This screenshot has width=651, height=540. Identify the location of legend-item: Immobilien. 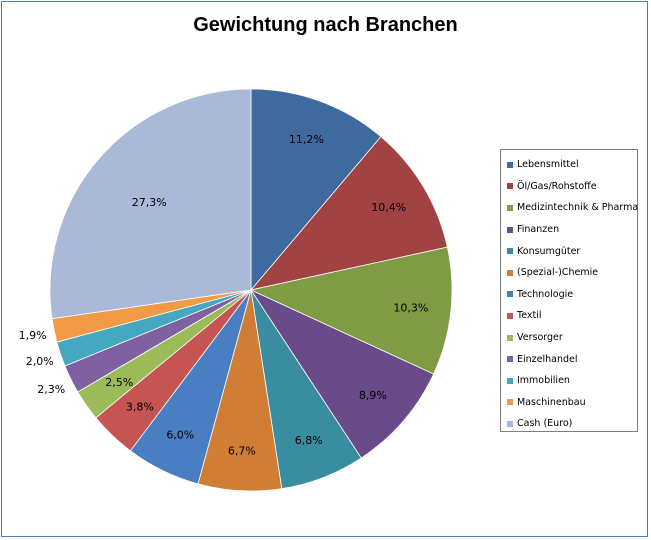
(572, 381).